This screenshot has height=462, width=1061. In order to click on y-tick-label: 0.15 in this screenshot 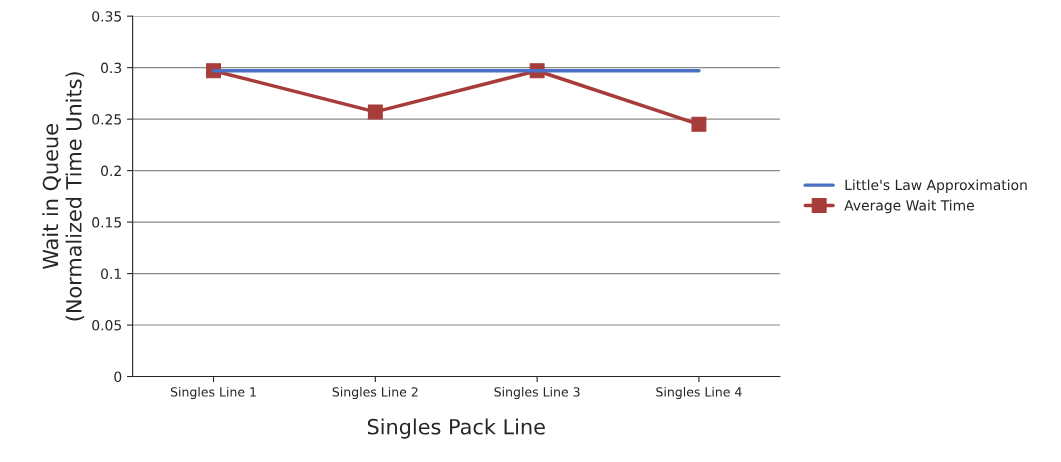, I will do `click(106, 222)`.